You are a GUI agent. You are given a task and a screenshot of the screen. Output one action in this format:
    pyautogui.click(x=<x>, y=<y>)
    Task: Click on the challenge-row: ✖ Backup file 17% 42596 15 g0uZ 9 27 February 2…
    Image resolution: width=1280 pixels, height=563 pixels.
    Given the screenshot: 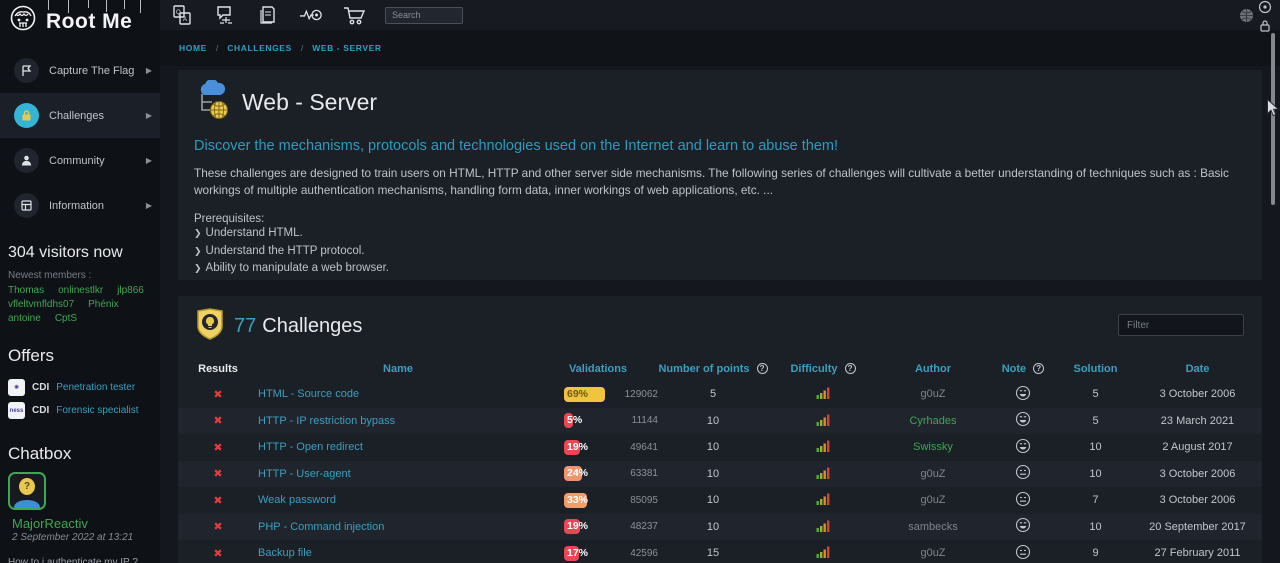 What is the action you would take?
    pyautogui.click(x=720, y=551)
    